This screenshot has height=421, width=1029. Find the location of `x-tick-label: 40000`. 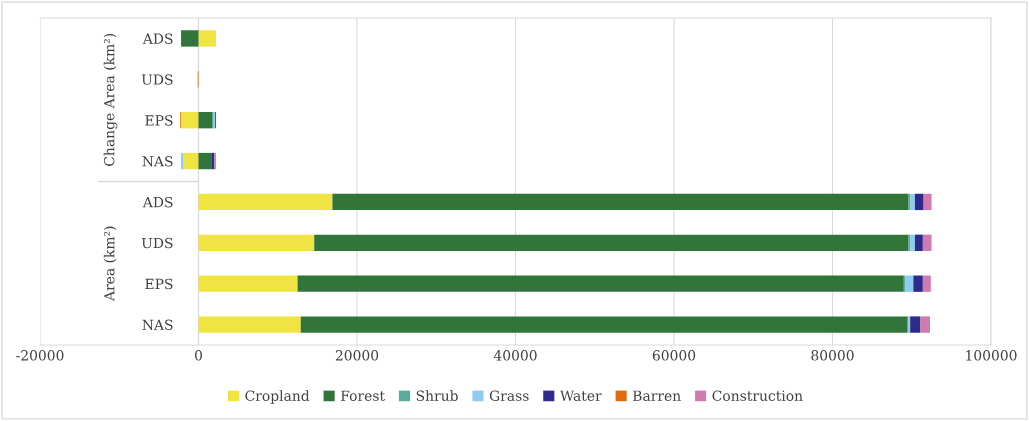

x-tick-label: 40000 is located at coordinates (515, 355).